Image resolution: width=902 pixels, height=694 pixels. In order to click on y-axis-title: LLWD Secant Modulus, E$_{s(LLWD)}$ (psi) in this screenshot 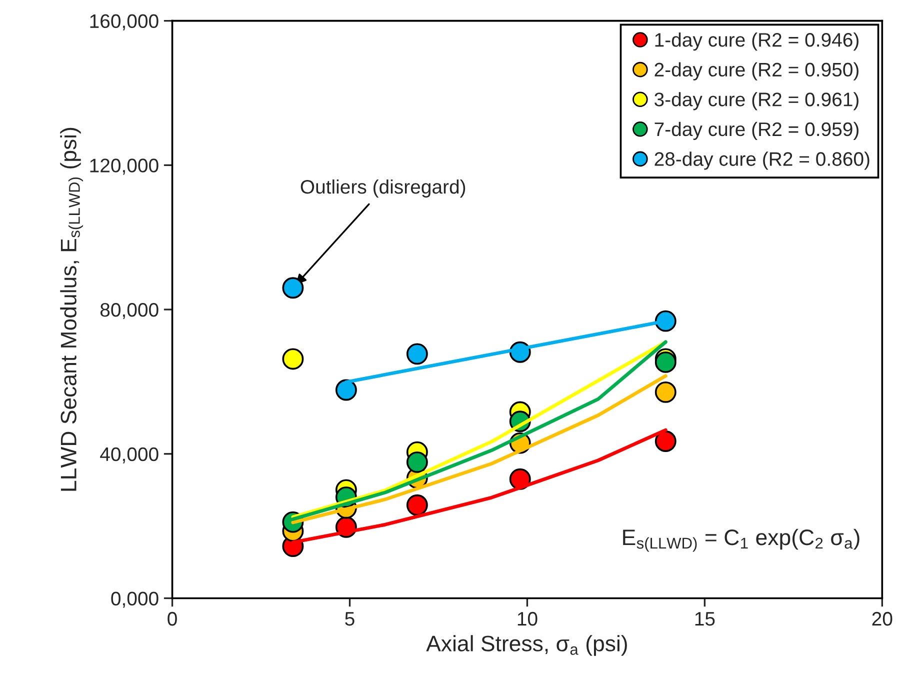, I will do `click(71, 309)`.